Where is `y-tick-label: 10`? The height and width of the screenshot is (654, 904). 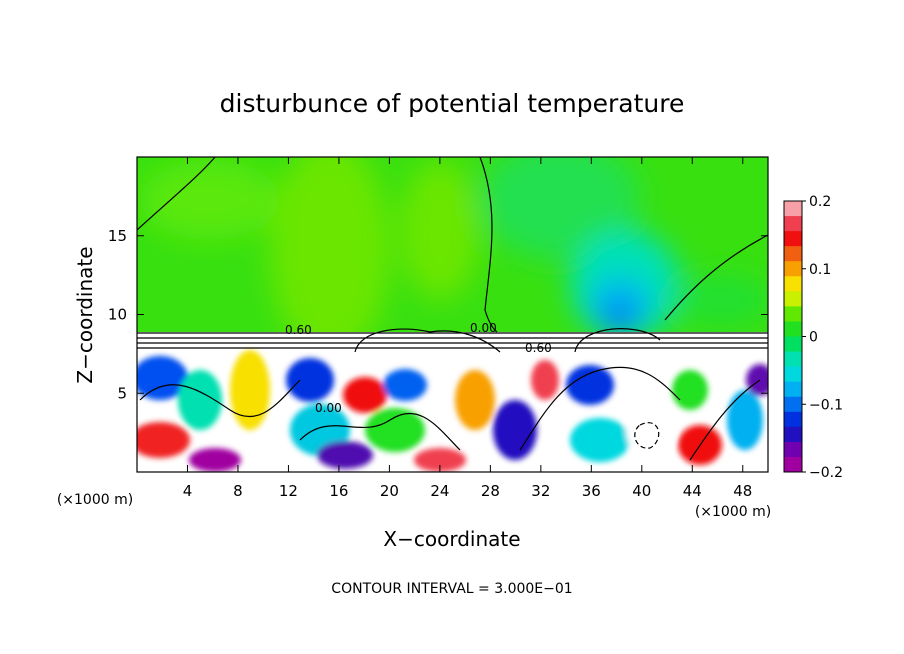 y-tick-label: 10 is located at coordinates (117, 315).